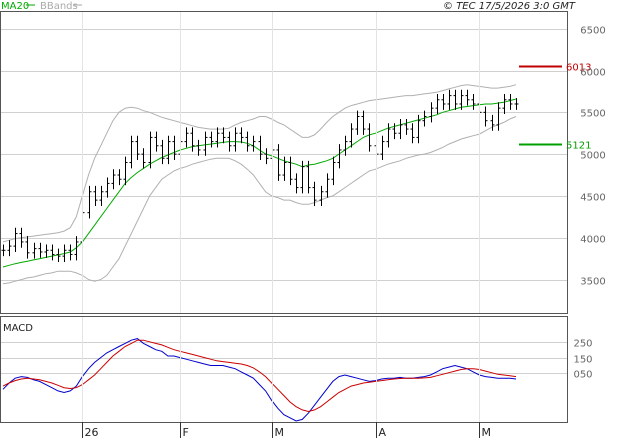  What do you see at coordinates (578, 146) in the screenshot?
I see `level-label: 5121` at bounding box center [578, 146].